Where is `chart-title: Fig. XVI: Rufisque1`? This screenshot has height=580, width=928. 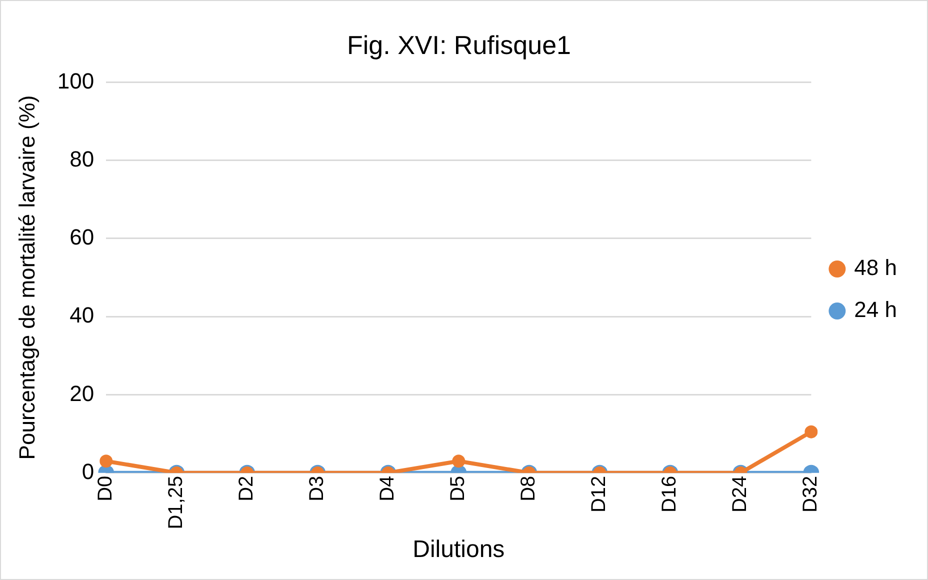
chart-title: Fig. XVI: Rufisque1 is located at coordinates (459, 45).